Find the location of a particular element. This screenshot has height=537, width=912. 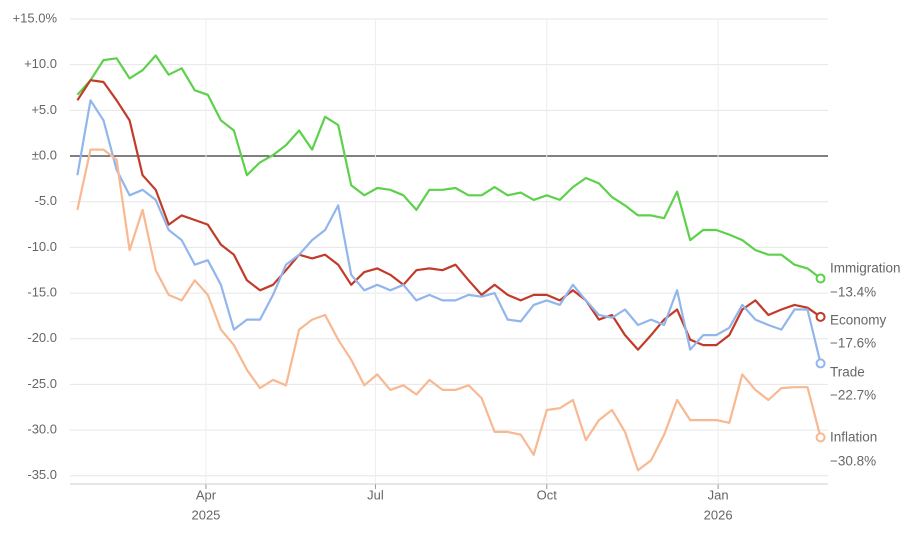

y-tick-label: -30.0 is located at coordinates (42, 429).